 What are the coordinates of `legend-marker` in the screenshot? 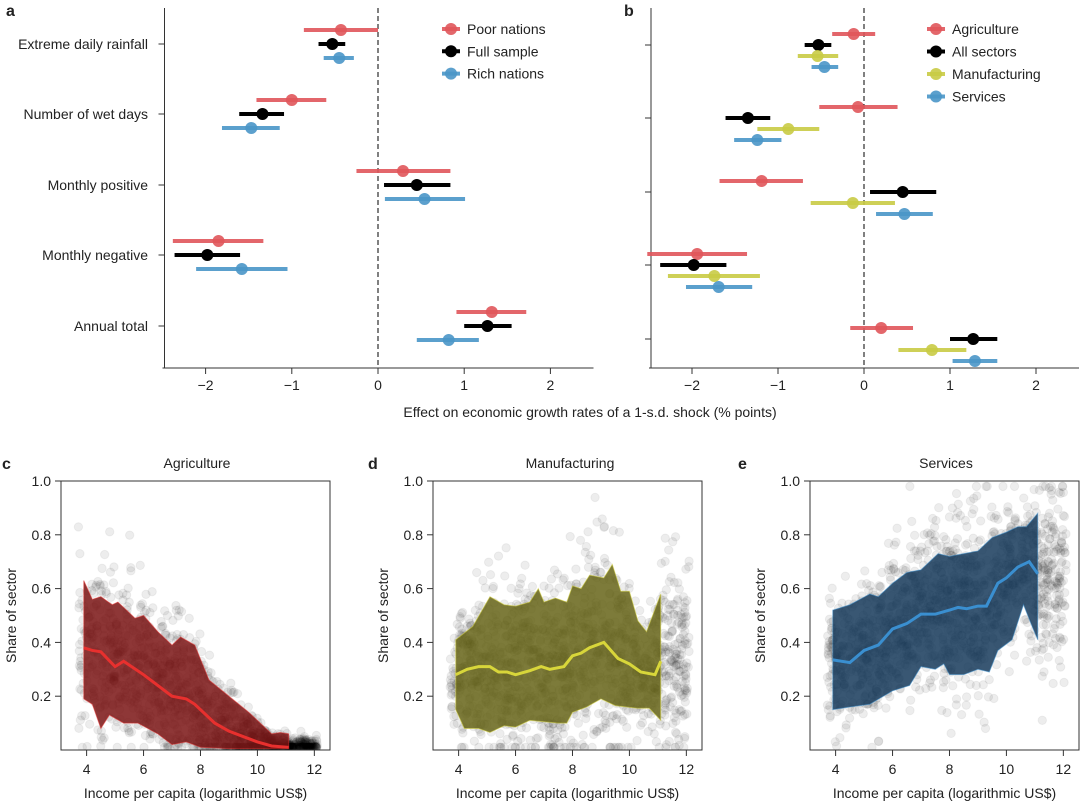 It's located at (936, 29).